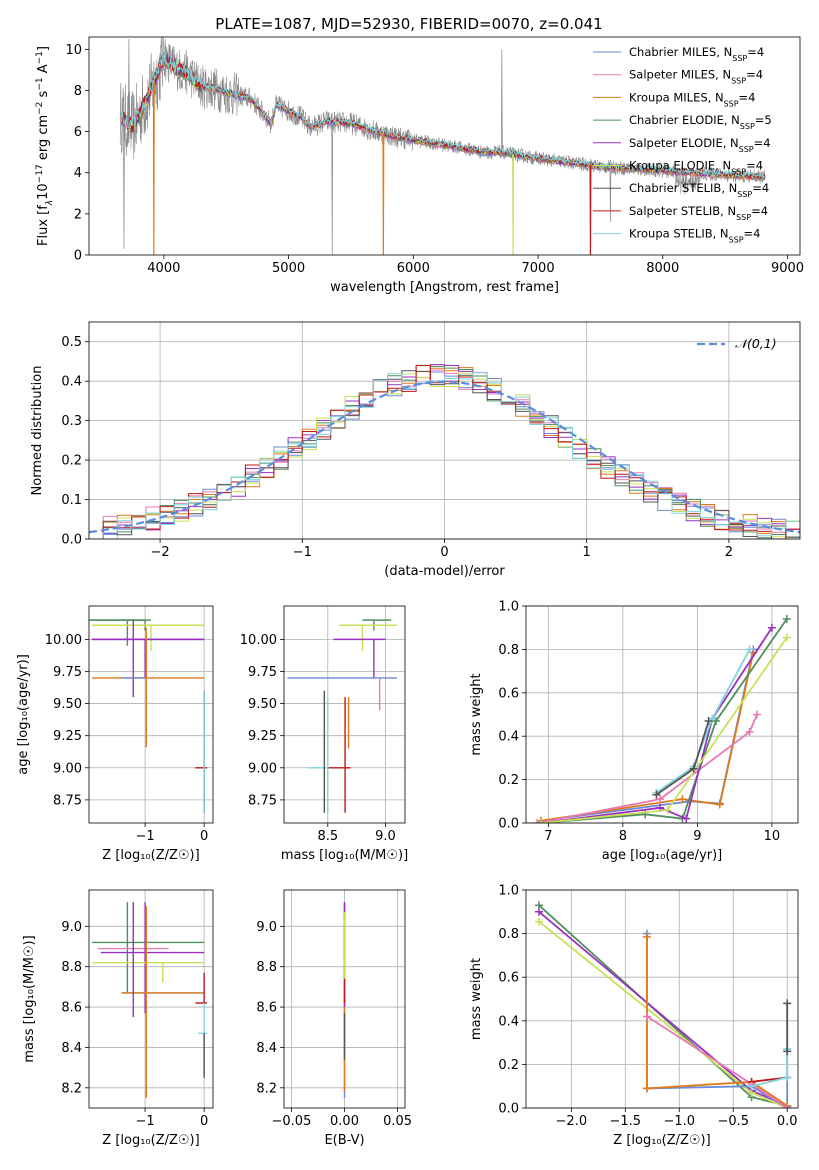 Image resolution: width=819 pixels, height=1170 pixels. Describe the element at coordinates (444, 287) in the screenshot. I see `x-axis-label: wavelength [Angstrom, rest frame]` at that location.